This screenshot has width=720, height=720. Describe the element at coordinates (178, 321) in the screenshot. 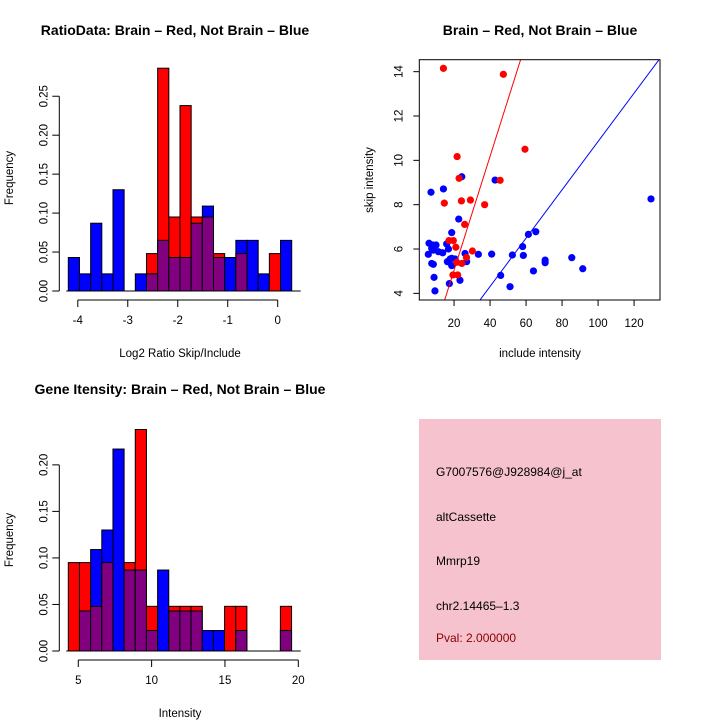

I see `ratio-x-tick-label: -2` at that location.